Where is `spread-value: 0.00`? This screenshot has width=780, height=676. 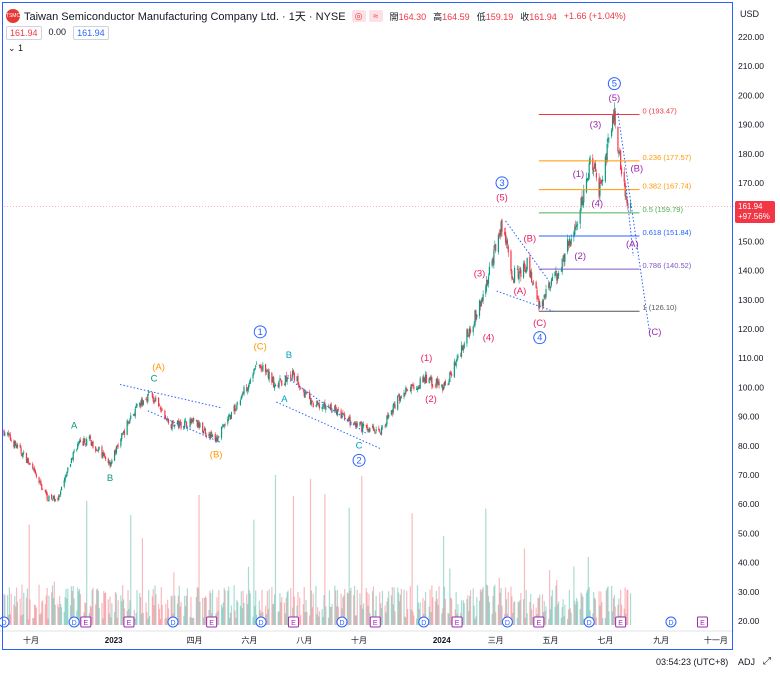 spread-value: 0.00 is located at coordinates (57, 32).